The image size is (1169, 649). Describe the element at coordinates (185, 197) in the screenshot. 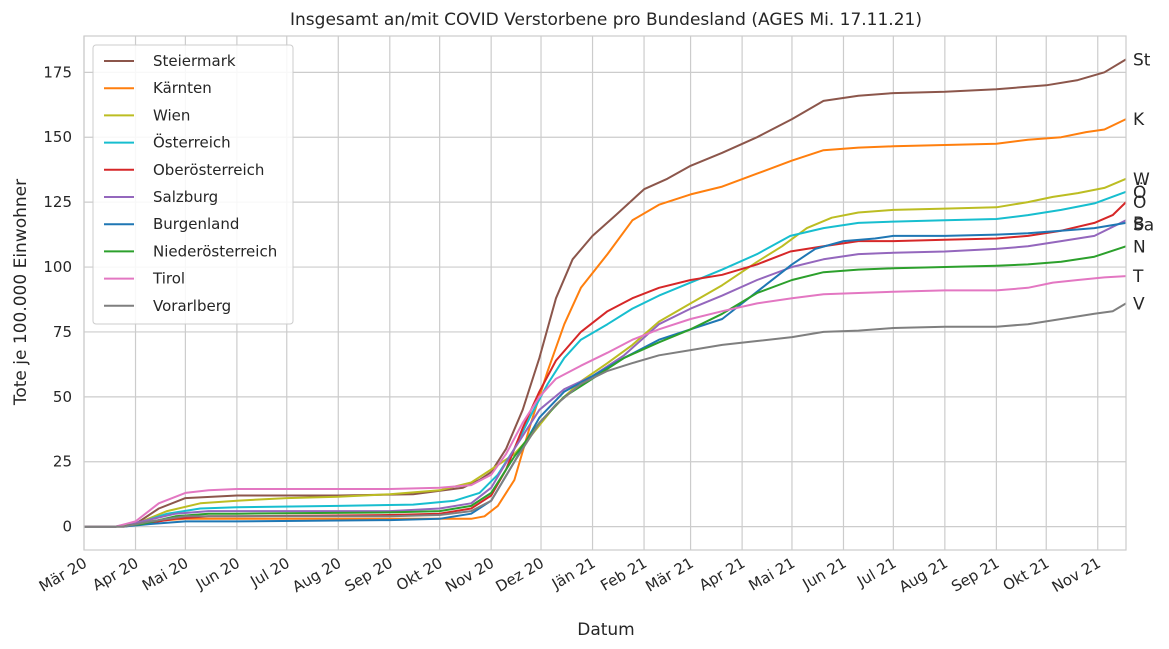

I see `legend-entry: Salzburg` at that location.